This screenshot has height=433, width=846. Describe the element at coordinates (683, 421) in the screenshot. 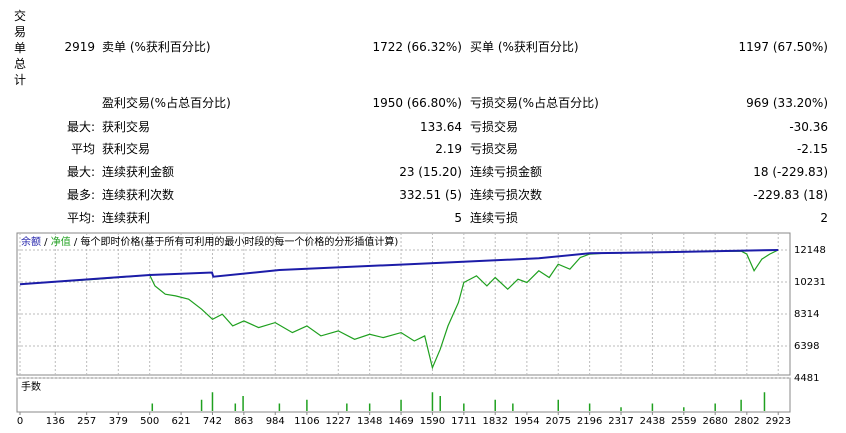

I see `x-tick-label: 2559` at that location.